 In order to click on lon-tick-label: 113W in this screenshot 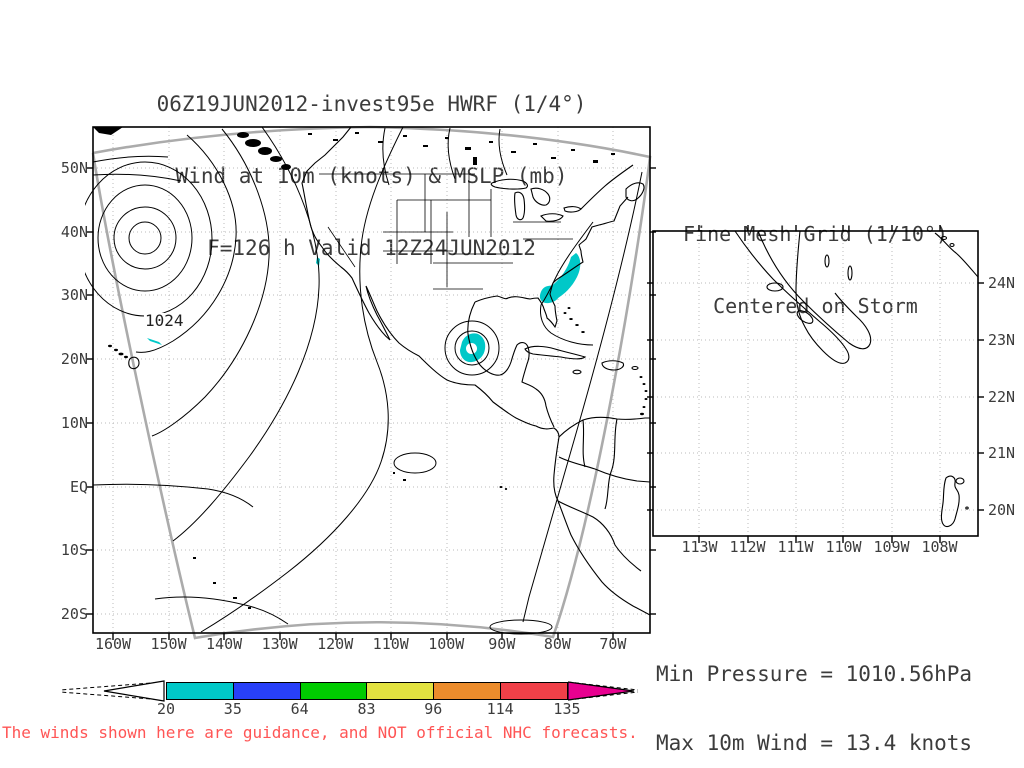, I will do `click(699, 547)`.